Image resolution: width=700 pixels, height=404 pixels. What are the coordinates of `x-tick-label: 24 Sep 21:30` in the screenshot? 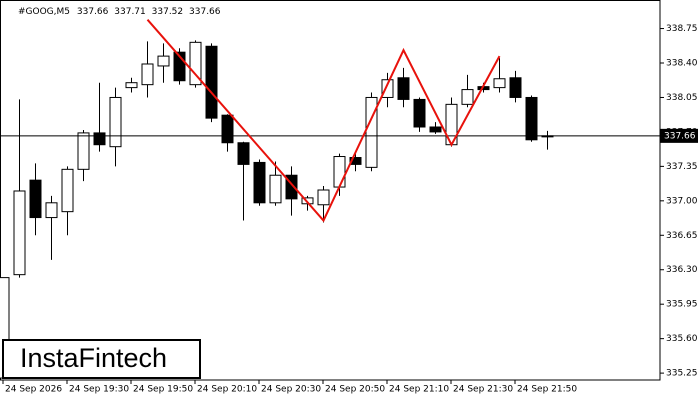 It's located at (483, 390).